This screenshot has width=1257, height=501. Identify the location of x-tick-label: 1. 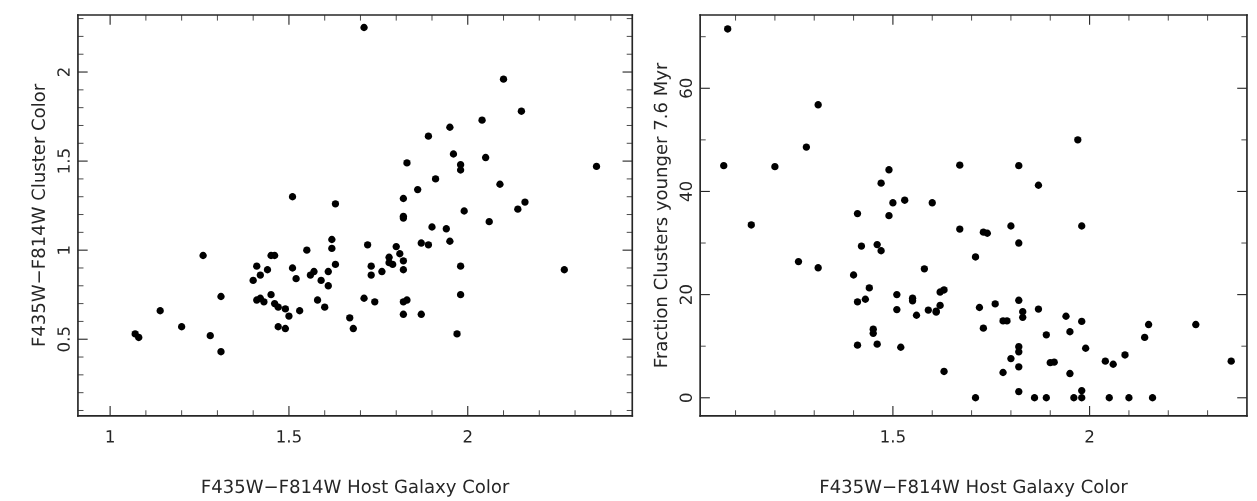
(110, 436).